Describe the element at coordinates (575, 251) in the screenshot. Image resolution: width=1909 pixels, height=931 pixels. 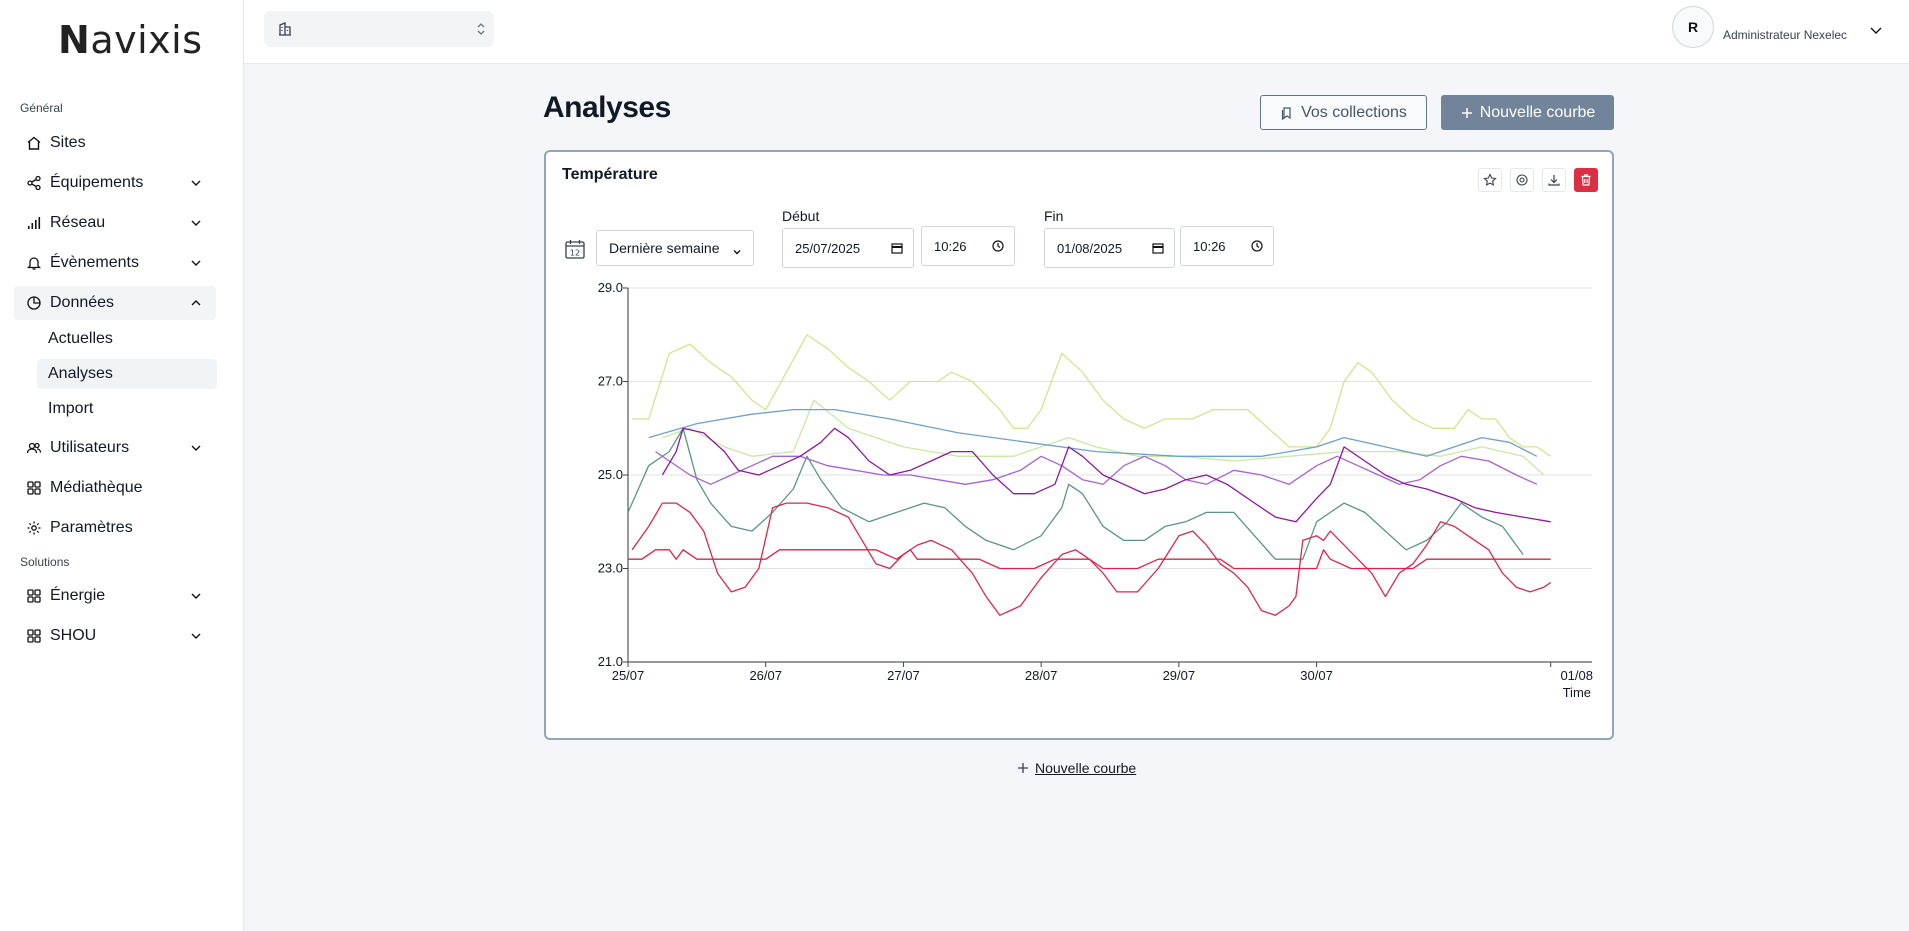
I see `calendar-icon: 12` at that location.